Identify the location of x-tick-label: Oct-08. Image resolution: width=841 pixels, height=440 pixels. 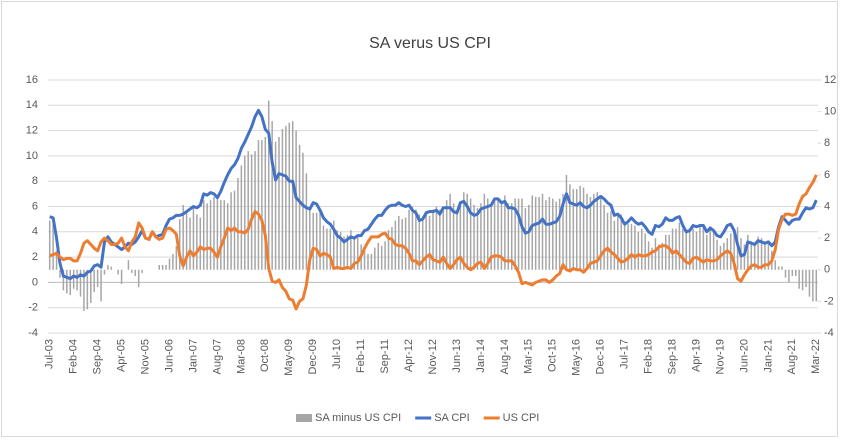
(265, 355).